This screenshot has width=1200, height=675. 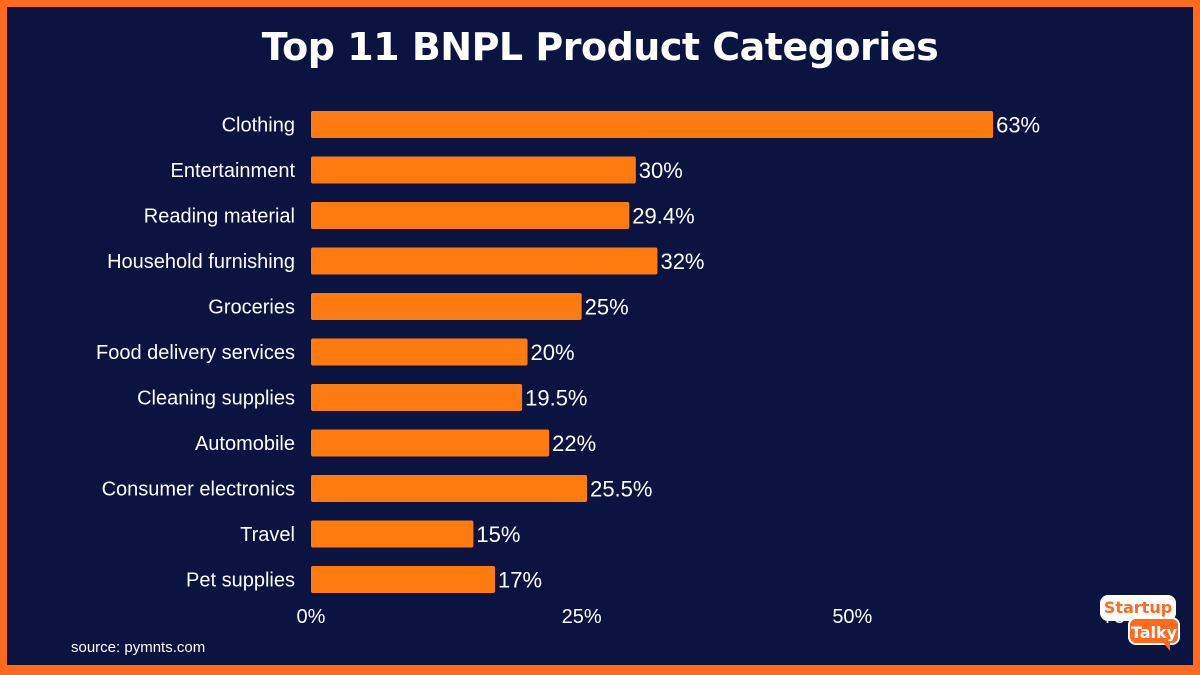 I want to click on category-label: Entertainment, so click(x=232, y=171).